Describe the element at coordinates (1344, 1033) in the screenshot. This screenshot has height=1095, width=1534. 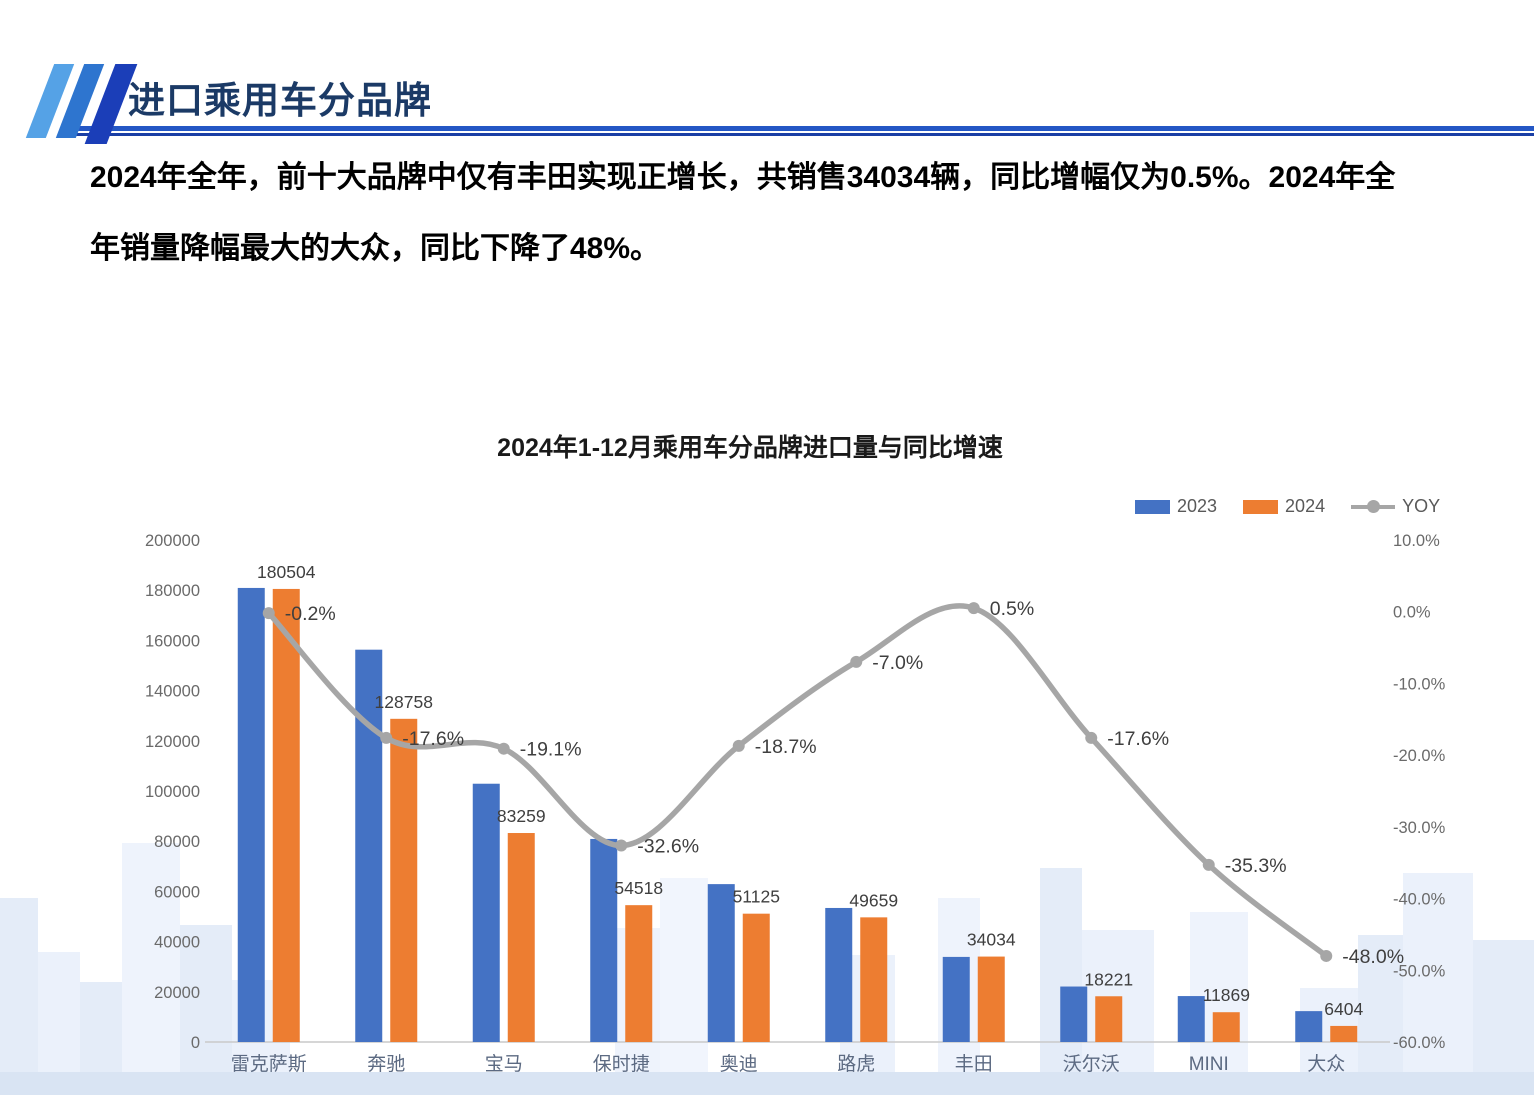
I see `bar-2024-大众` at that location.